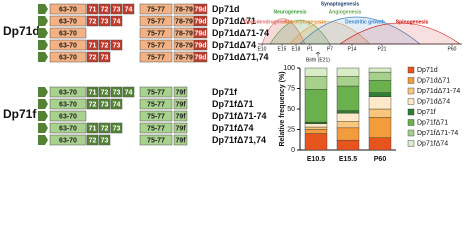  Describe the element at coordinates (240, 57) in the screenshot. I see `isoform-label: Dp71dΔ71,74` at that location.